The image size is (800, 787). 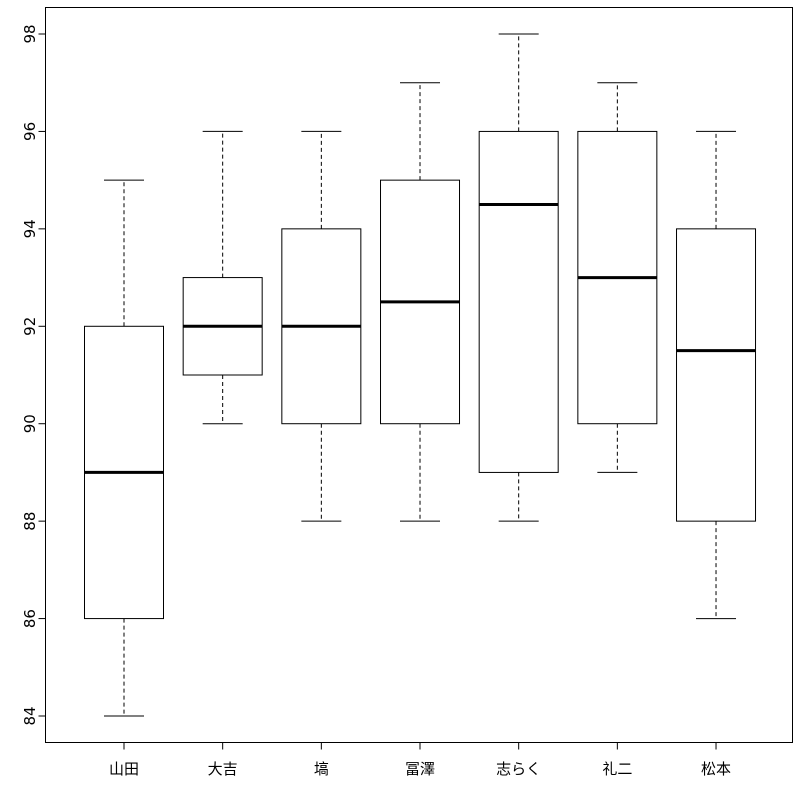 What do you see at coordinates (420, 769) in the screenshot?
I see `x-category-label-4: 冨澤` at bounding box center [420, 769].